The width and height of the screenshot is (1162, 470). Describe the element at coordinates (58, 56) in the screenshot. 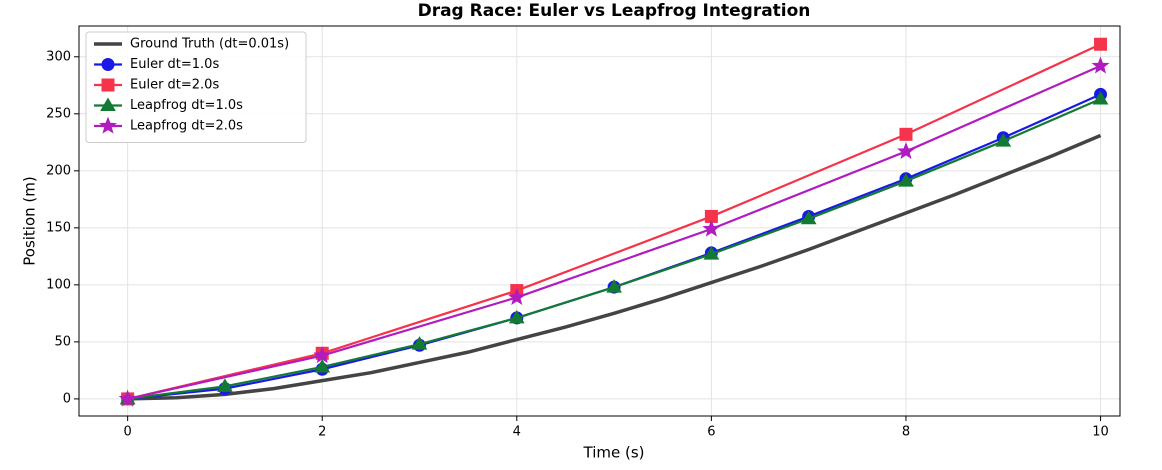

I see `y-tick-label: 300` at that location.